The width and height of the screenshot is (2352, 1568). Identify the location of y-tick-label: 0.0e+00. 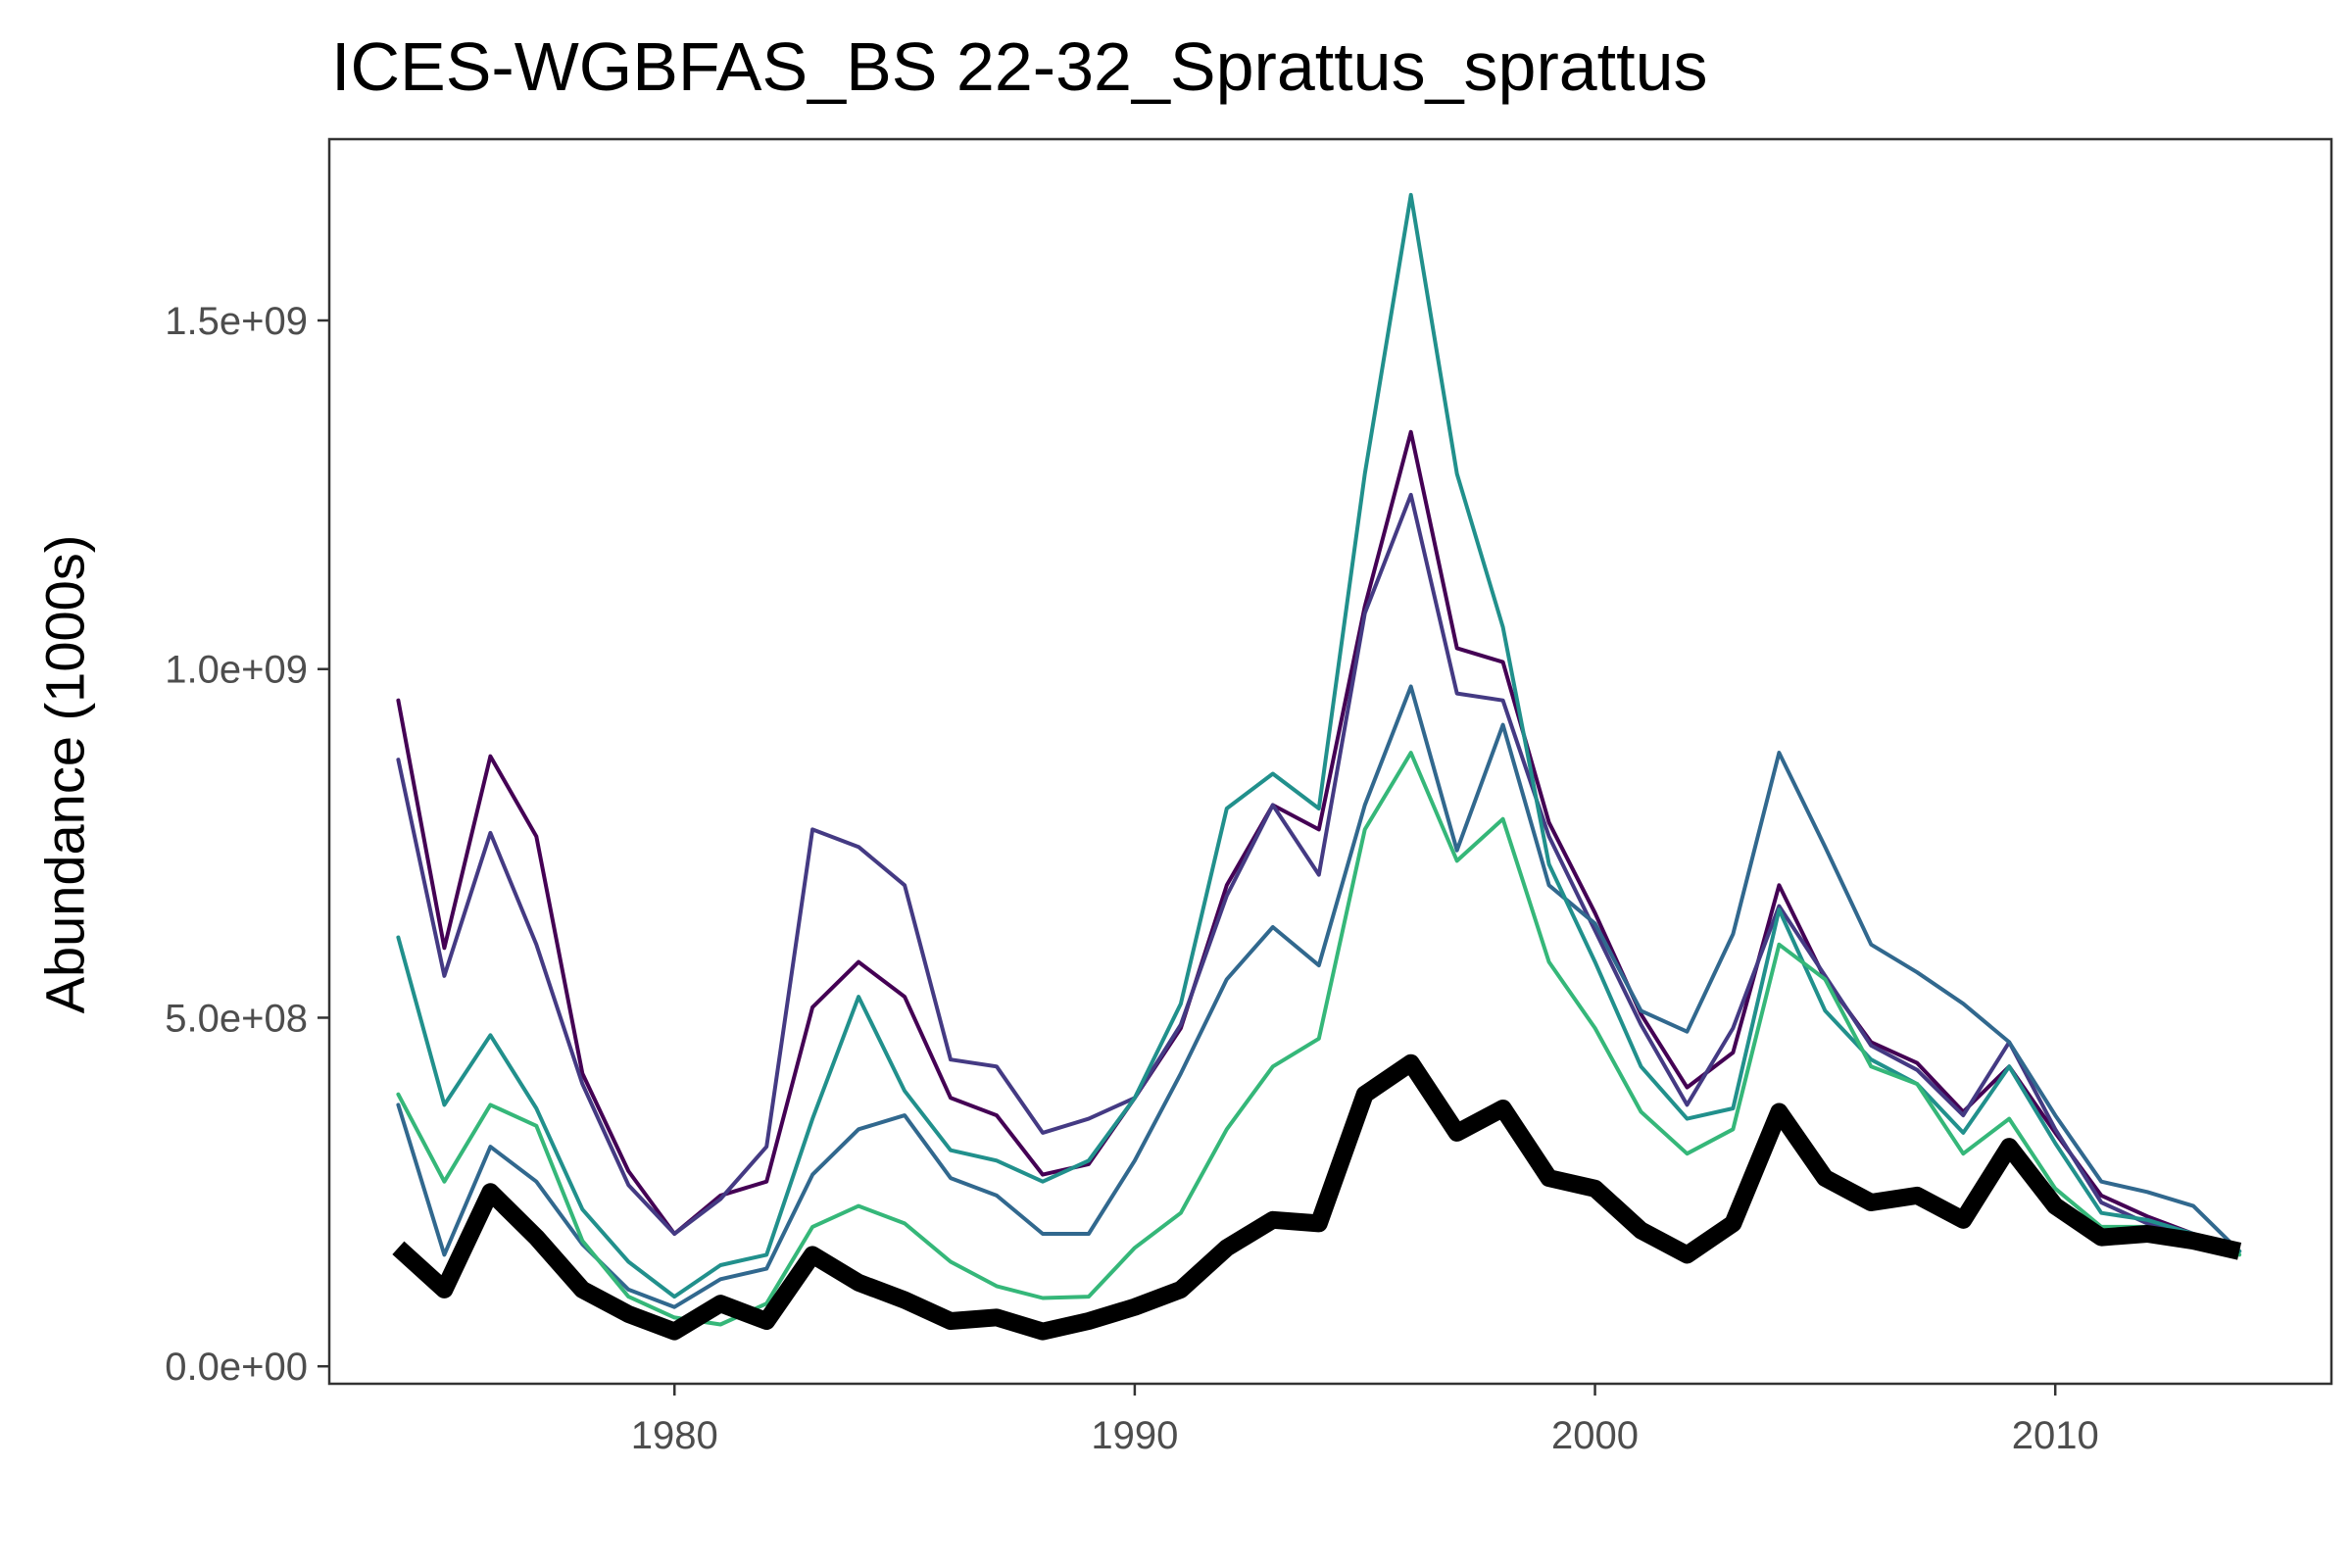
(236, 1367).